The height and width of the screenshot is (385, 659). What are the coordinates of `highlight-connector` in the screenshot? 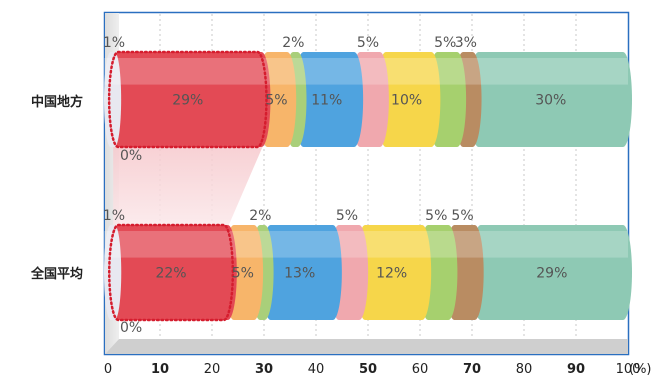 It's located at (188, 186).